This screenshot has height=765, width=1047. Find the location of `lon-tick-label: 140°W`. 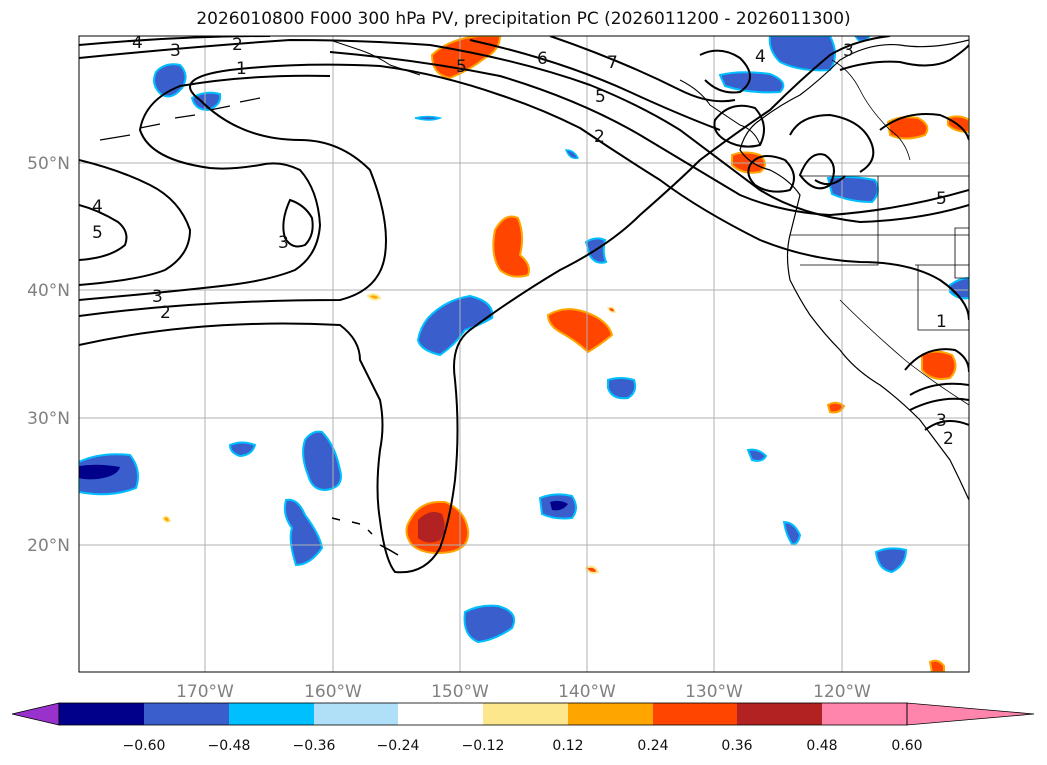

lon-tick-label: 140°W is located at coordinates (587, 692).